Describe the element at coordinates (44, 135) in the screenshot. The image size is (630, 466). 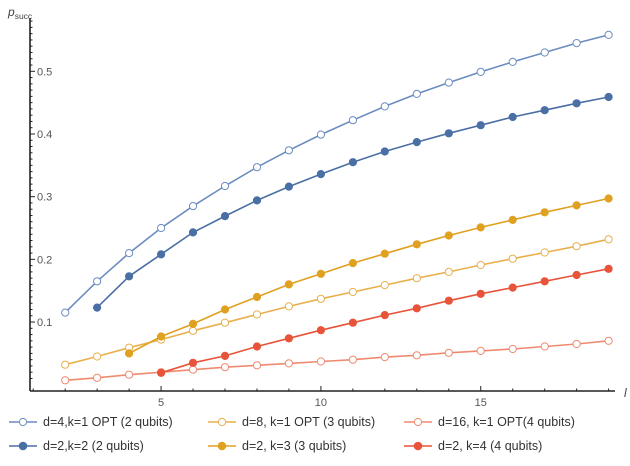
I see `y-tick-label: 0.4` at that location.